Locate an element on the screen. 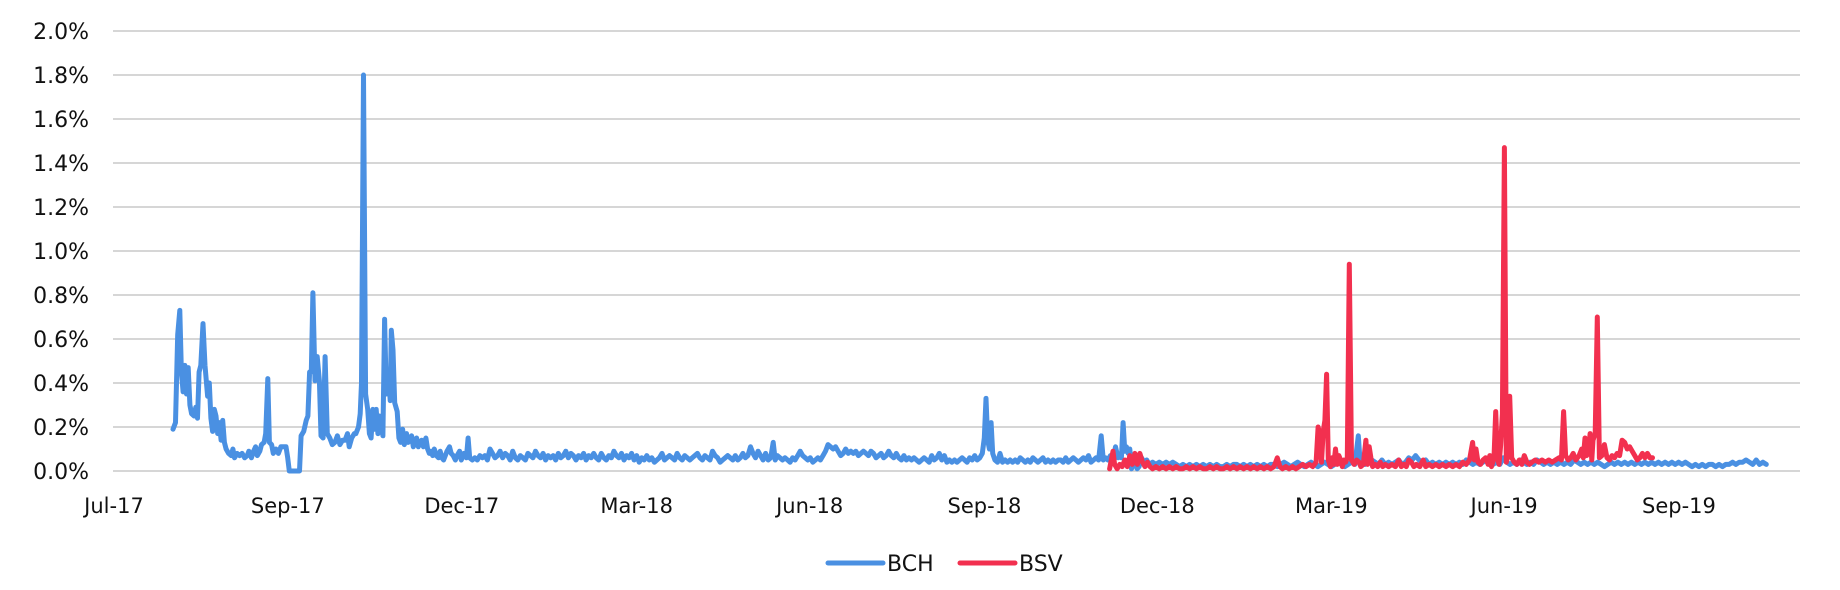  x-tick-label: Jul-17 is located at coordinates (113, 506).